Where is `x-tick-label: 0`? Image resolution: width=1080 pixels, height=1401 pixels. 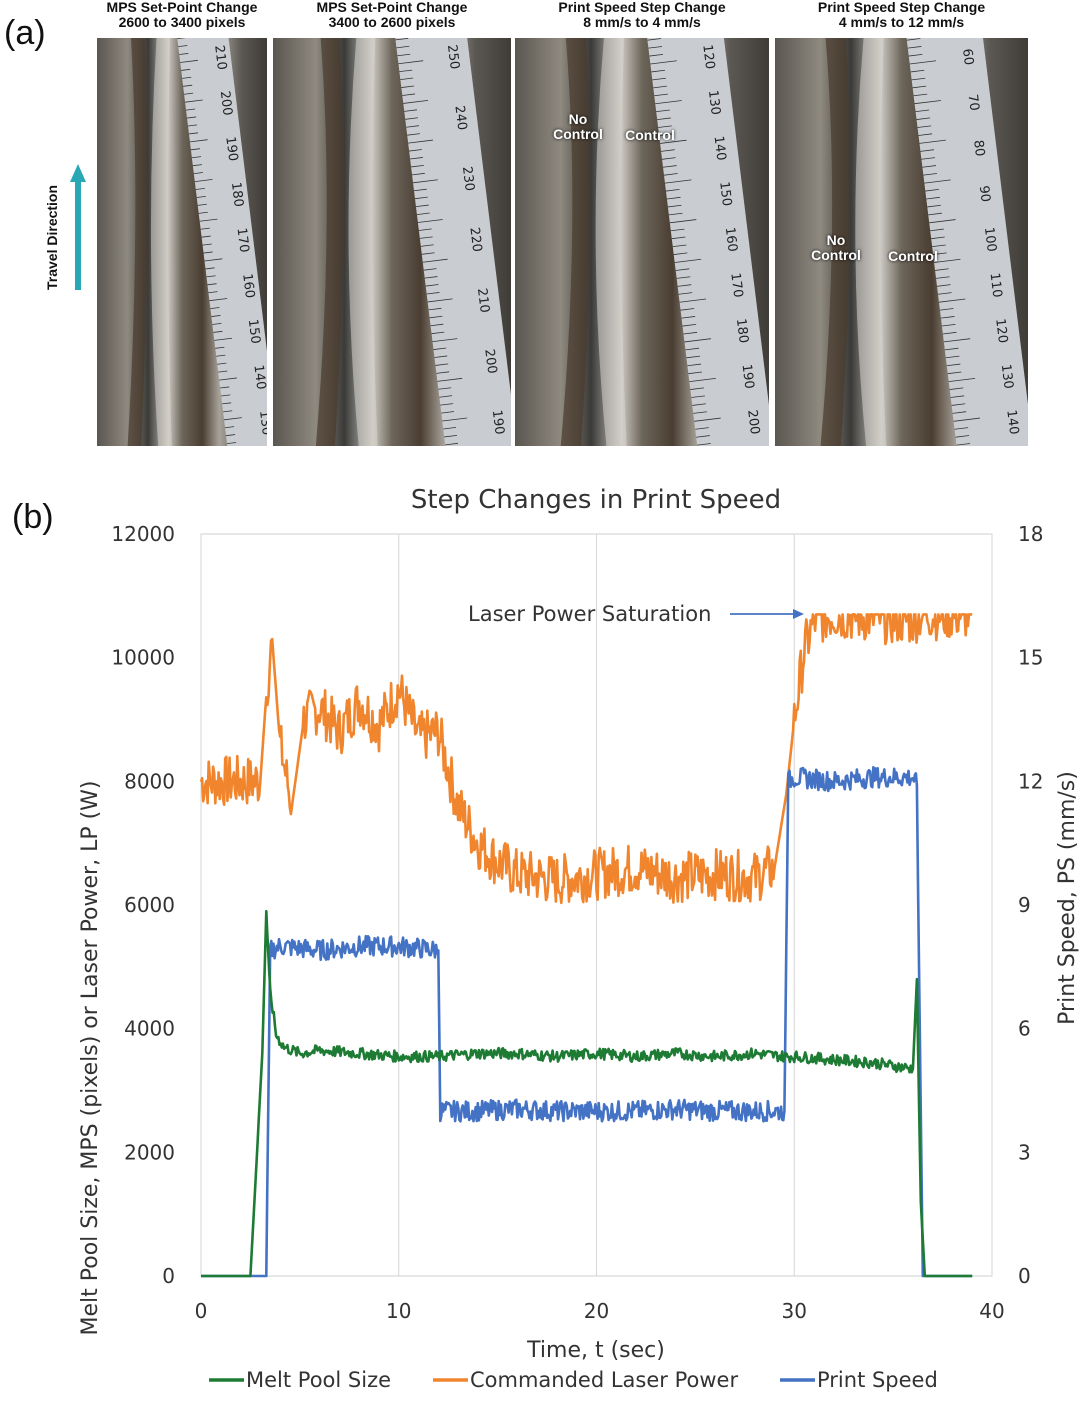
x-tick-label: 0 is located at coordinates (201, 1311).